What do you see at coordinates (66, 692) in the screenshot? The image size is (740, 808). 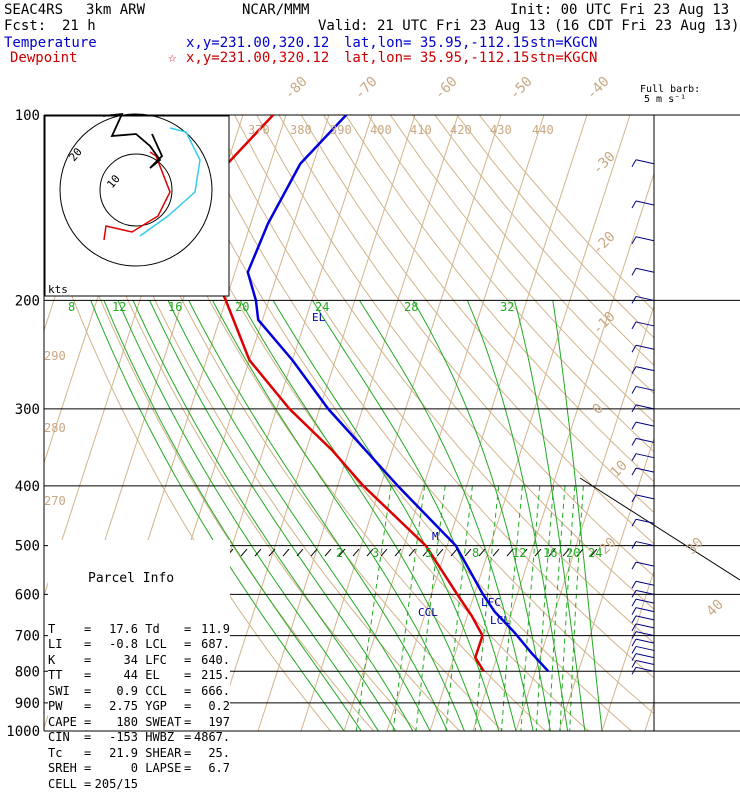 I see `parcel-label: SWI` at bounding box center [66, 692].